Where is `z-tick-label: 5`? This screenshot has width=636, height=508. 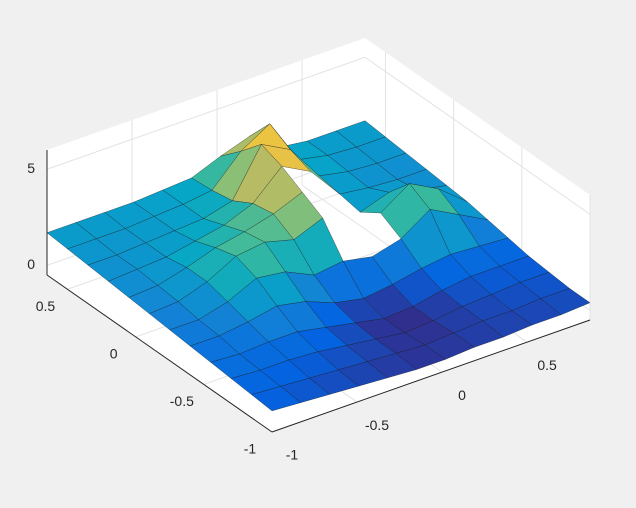
z-tick-label: 5 is located at coordinates (31, 168).